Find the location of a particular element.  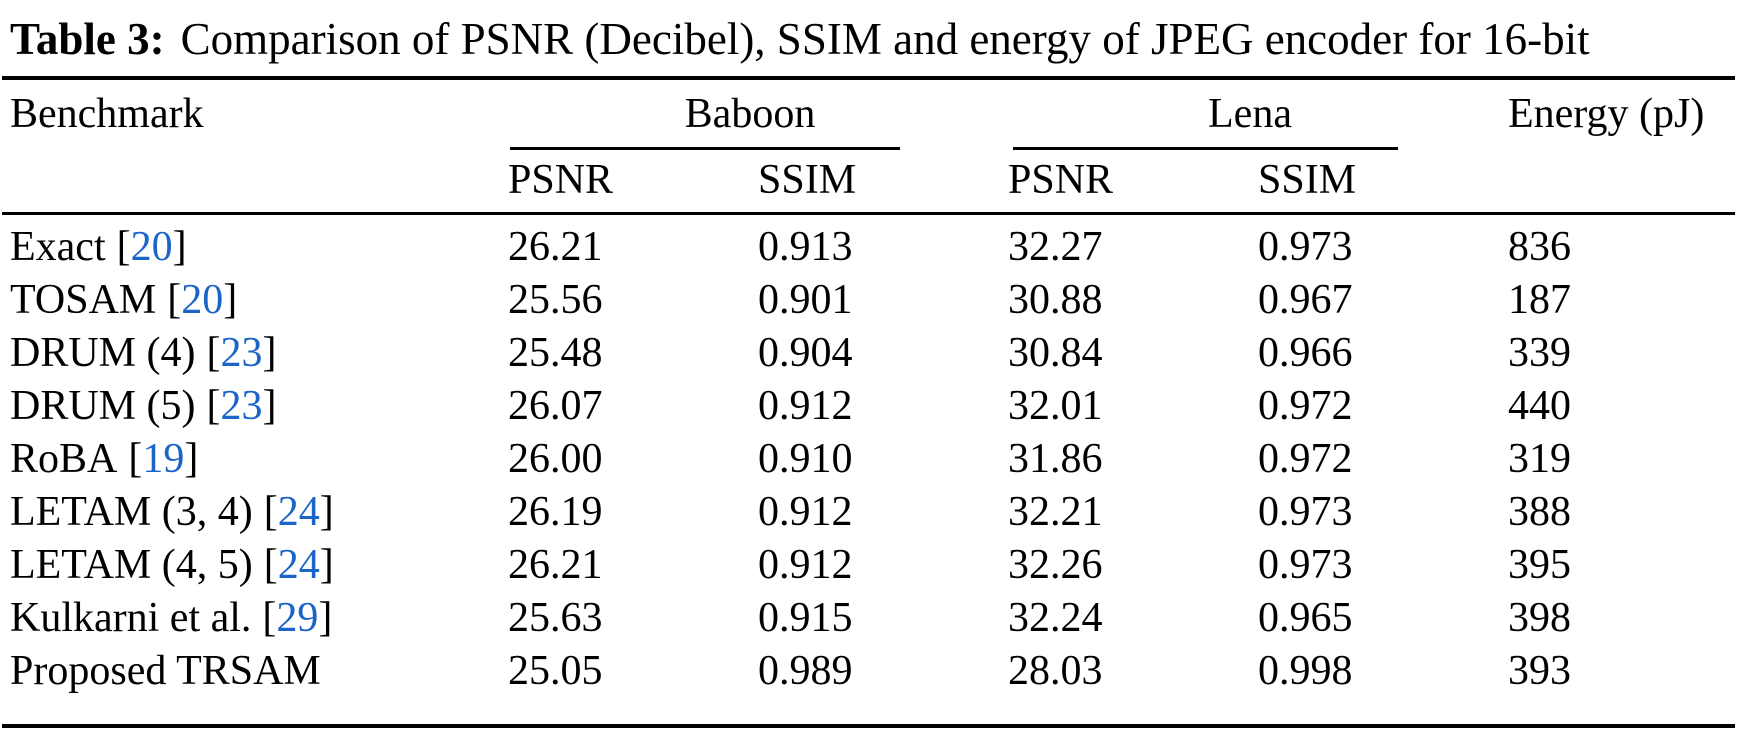

citation-ref-link: 29 is located at coordinates (297, 618).